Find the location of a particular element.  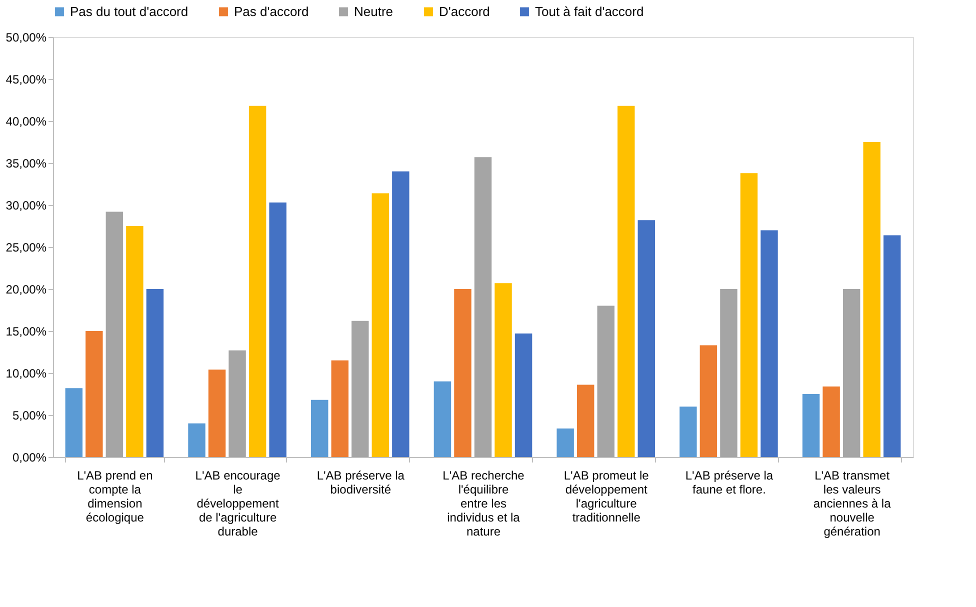

y-tick-label: 25,00% is located at coordinates (26, 247).